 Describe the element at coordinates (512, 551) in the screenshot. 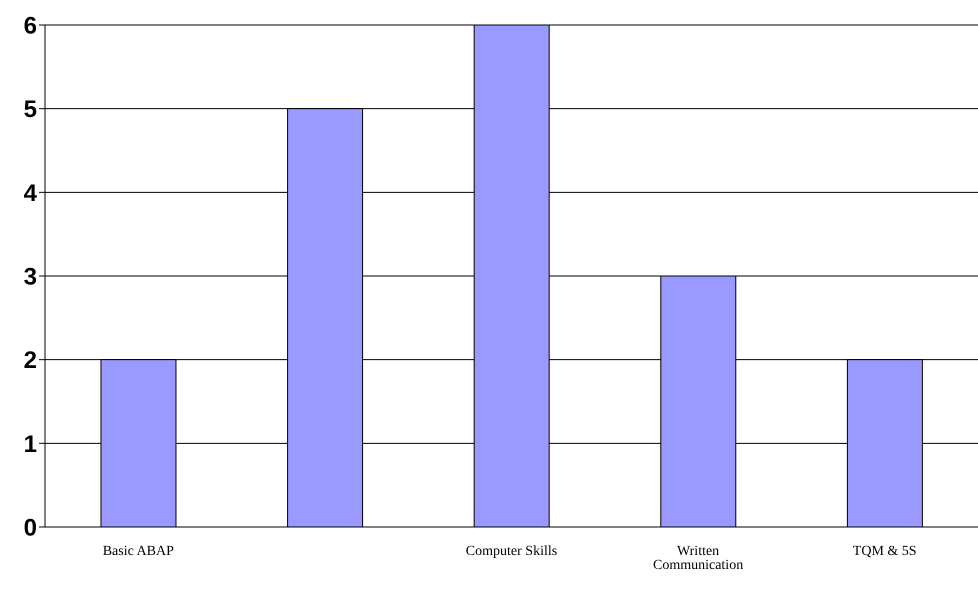

I see `x-tick-label: Computer Skills` at that location.